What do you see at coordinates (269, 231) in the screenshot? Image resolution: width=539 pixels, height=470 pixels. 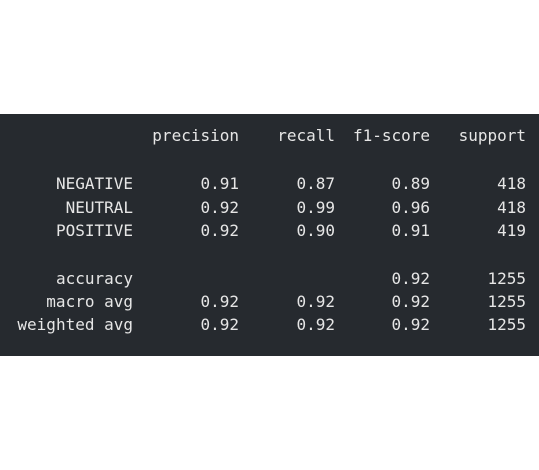 I see `report-row-positive: POSITIVE 0.92 0.90 0.91 419` at bounding box center [269, 231].